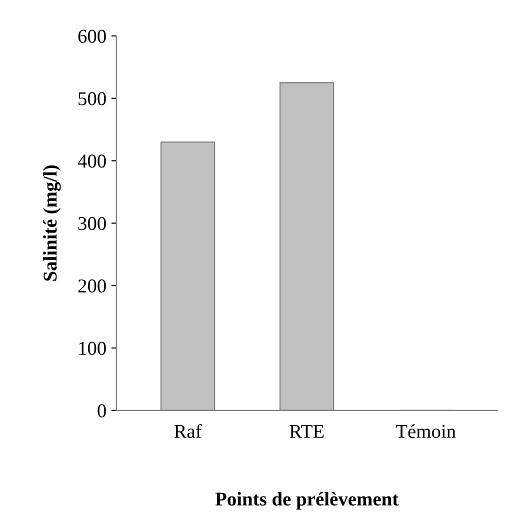 The image size is (529, 513). I want to click on y-tick-label: 0, so click(102, 411).